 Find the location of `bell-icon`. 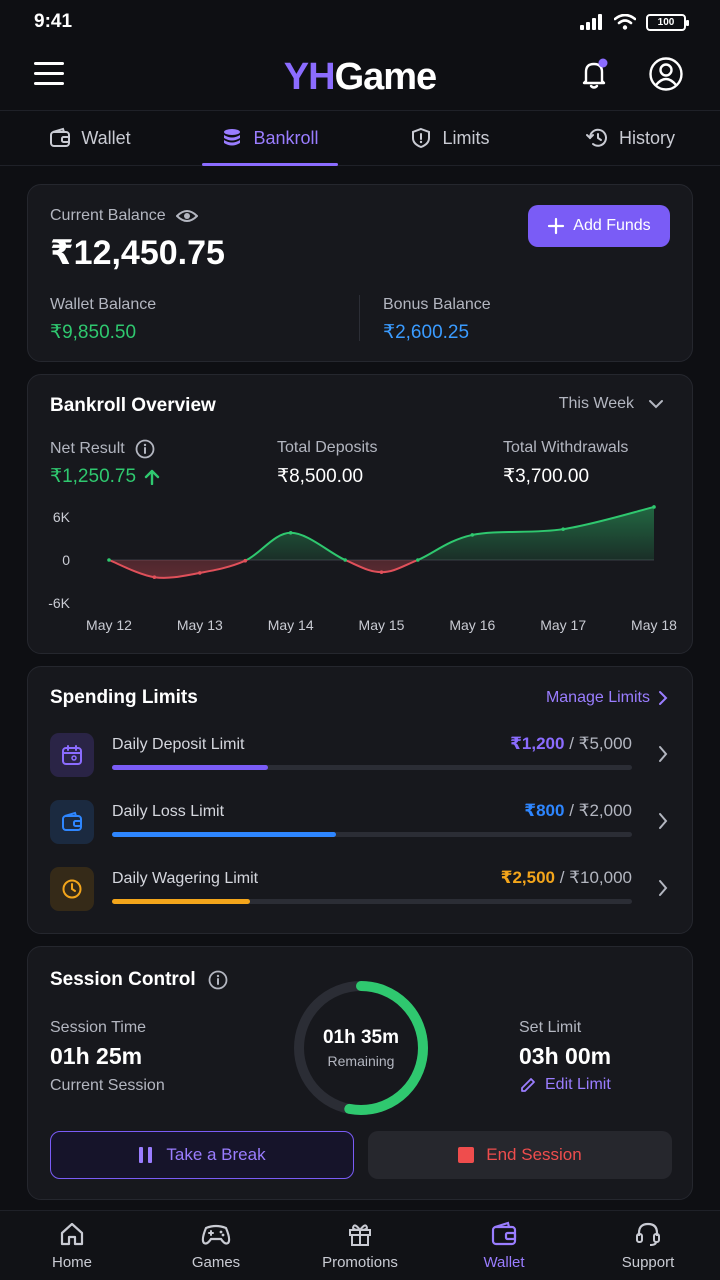

bell-icon is located at coordinates (595, 73).